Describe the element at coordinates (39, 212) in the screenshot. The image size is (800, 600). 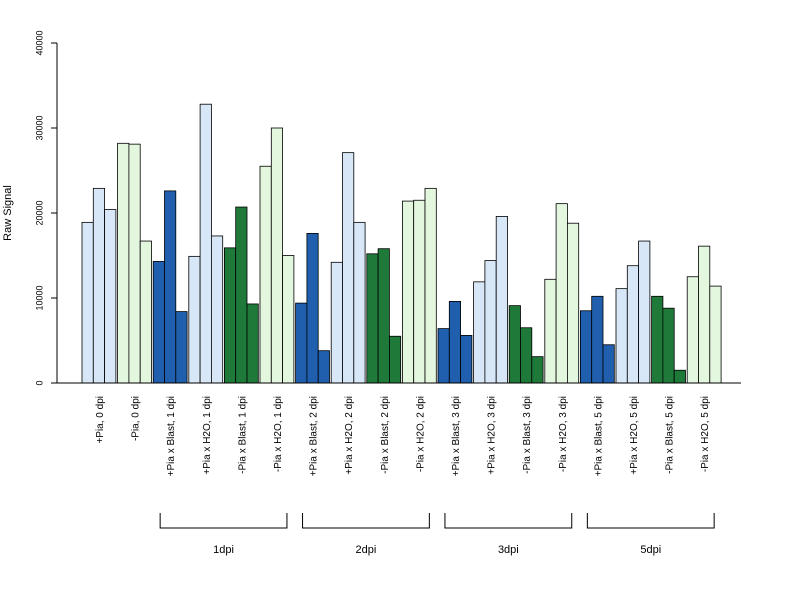
I see `y-tick-label: 20000` at that location.